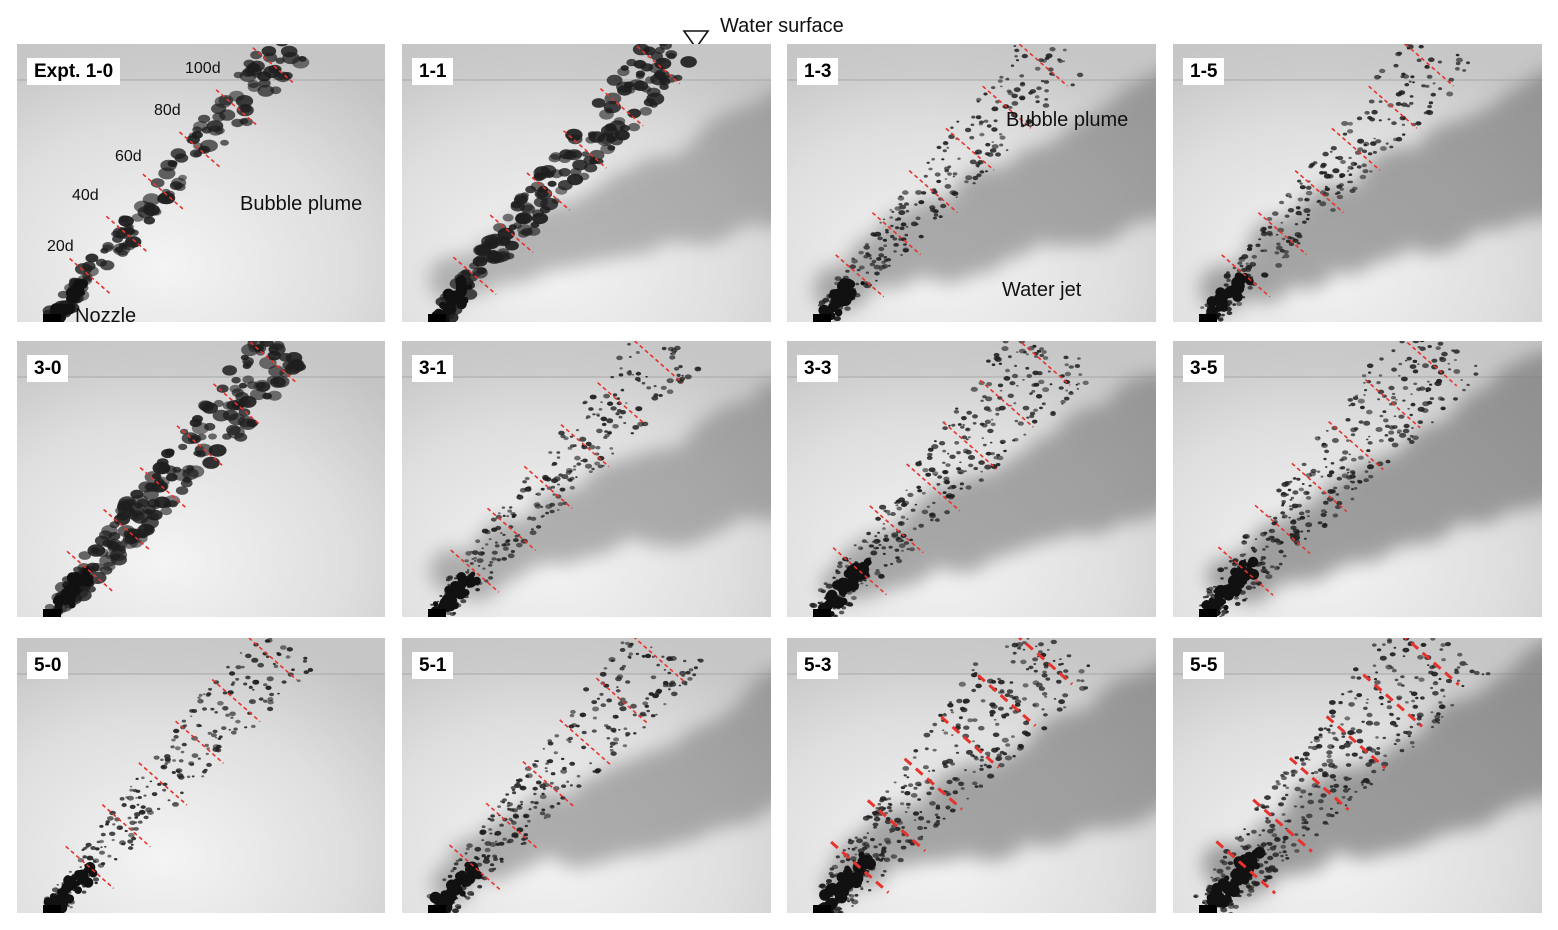 The width and height of the screenshot is (1558, 930). What do you see at coordinates (818, 71) in the screenshot?
I see `panel-label: 1-3` at bounding box center [818, 71].